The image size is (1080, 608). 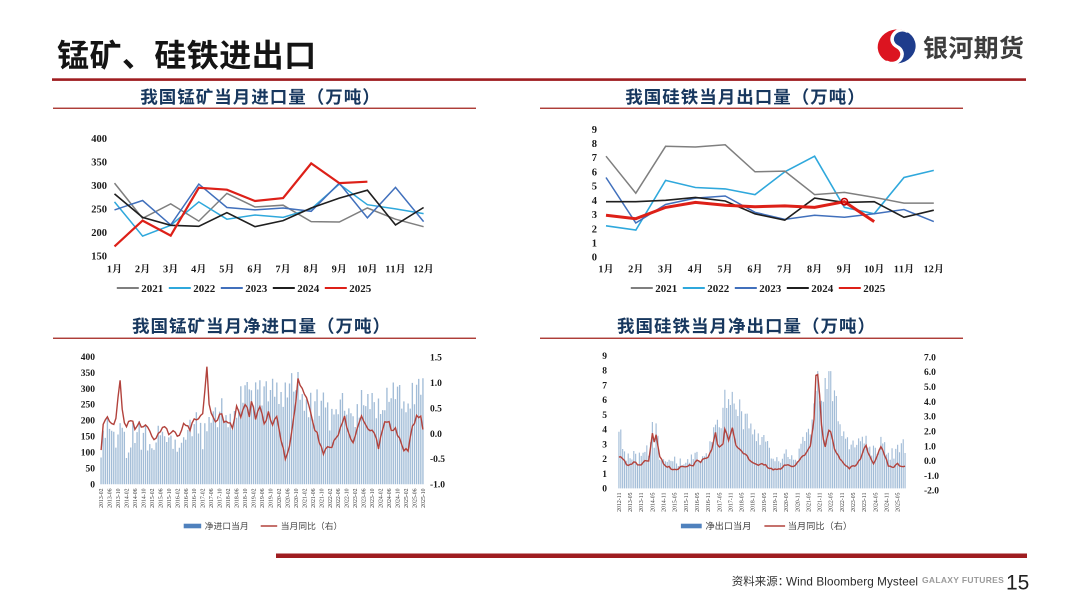 What do you see at coordinates (776, 501) in the screenshot?
I see `svg-text: 2019-11` at bounding box center [776, 501].